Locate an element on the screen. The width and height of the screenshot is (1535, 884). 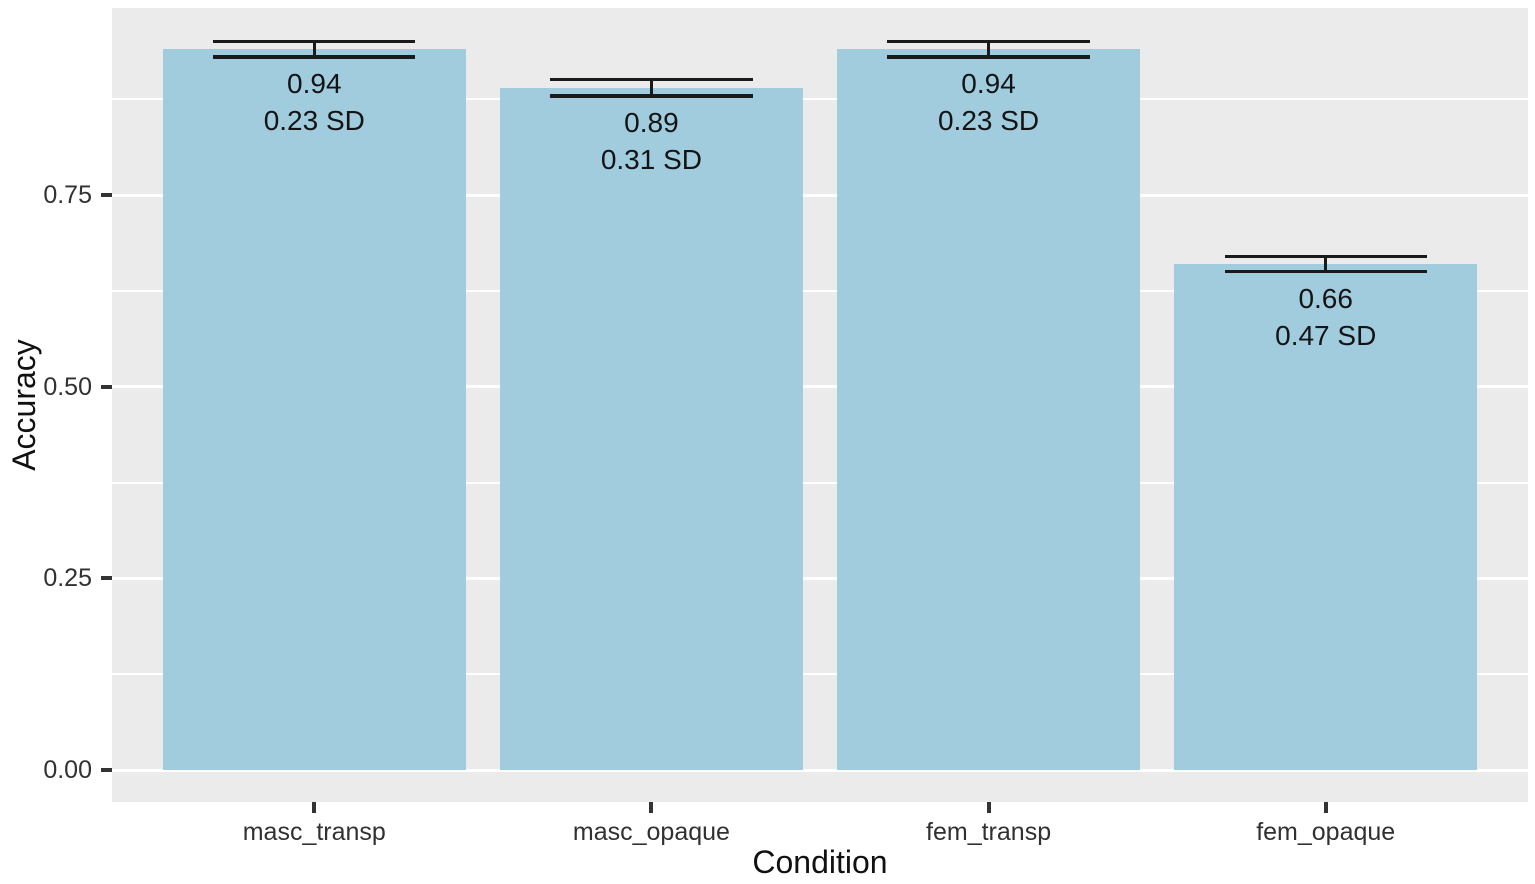
y-tick-label: 0.25 is located at coordinates (67, 578).